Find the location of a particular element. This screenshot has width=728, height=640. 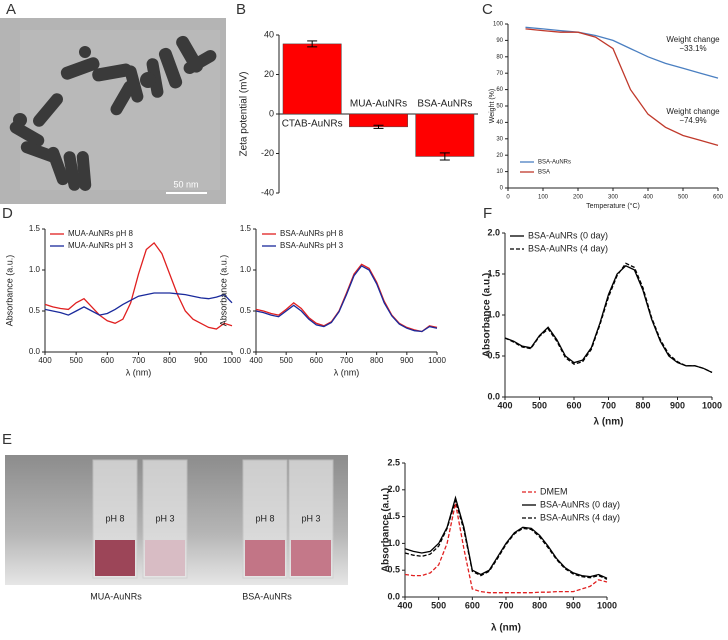

y-tick-label: 80 is located at coordinates (499, 57).